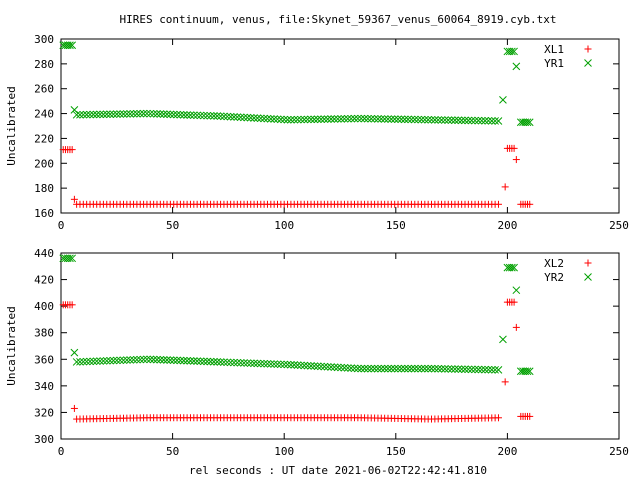  I want to click on x-tick-label: 100, so click(284, 225).